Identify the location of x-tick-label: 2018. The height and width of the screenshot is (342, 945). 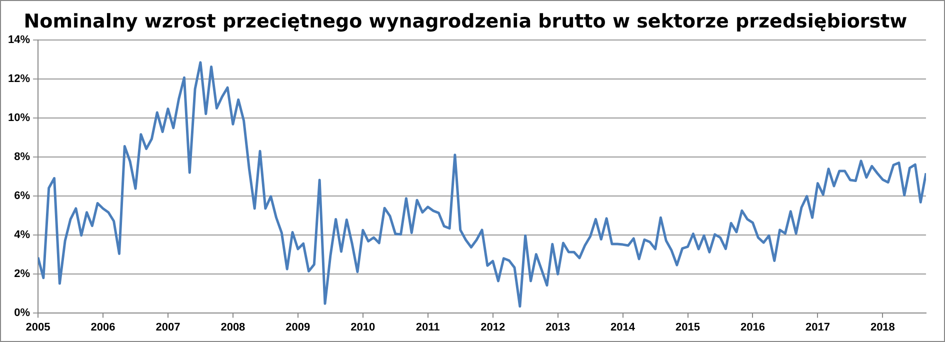
(882, 327).